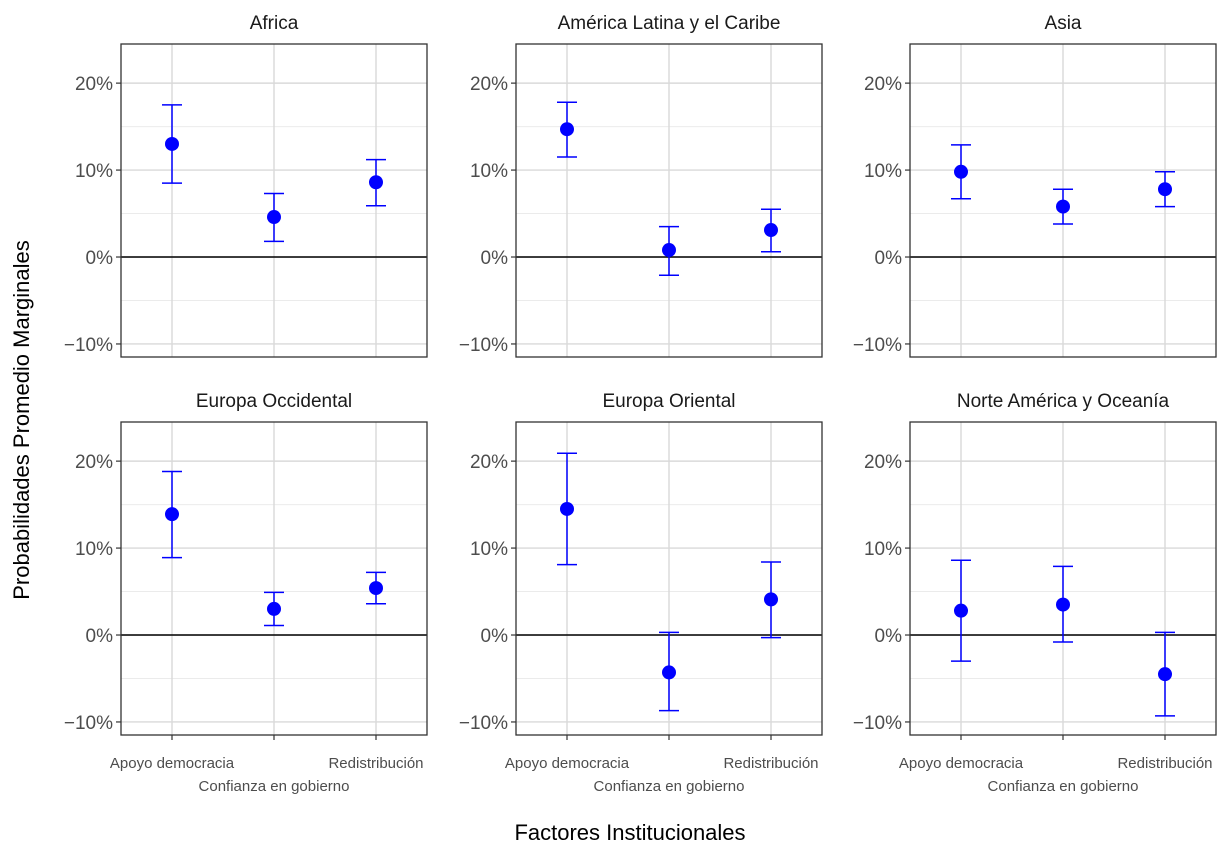 This screenshot has height=850, width=1226. I want to click on panel-title: Asia, so click(1063, 23).